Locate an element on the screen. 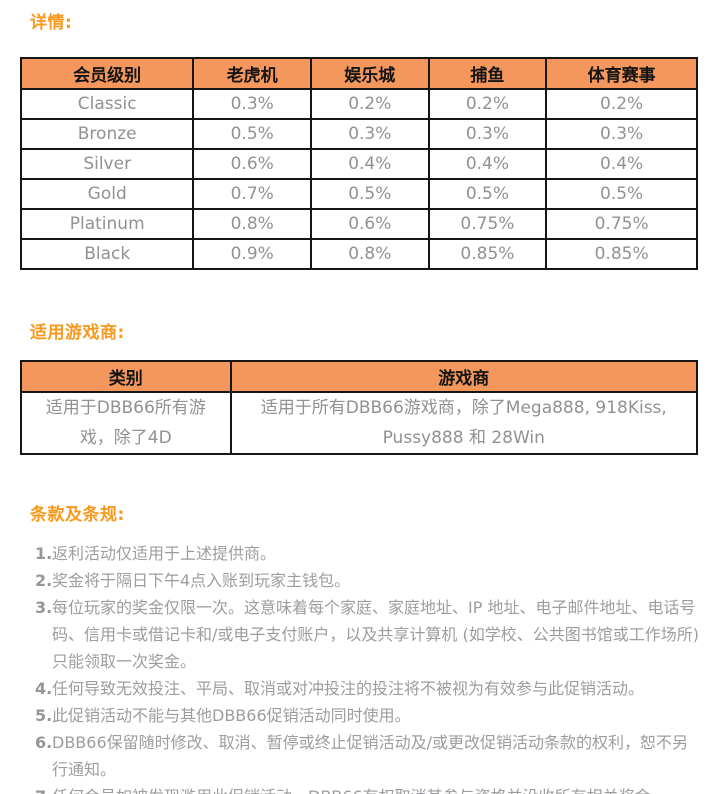 Image resolution: width=720 pixels, height=794 pixels. term-item: 2. 奖金将于隔日下午4点入账到玩家主钱包。 is located at coordinates (368, 580).